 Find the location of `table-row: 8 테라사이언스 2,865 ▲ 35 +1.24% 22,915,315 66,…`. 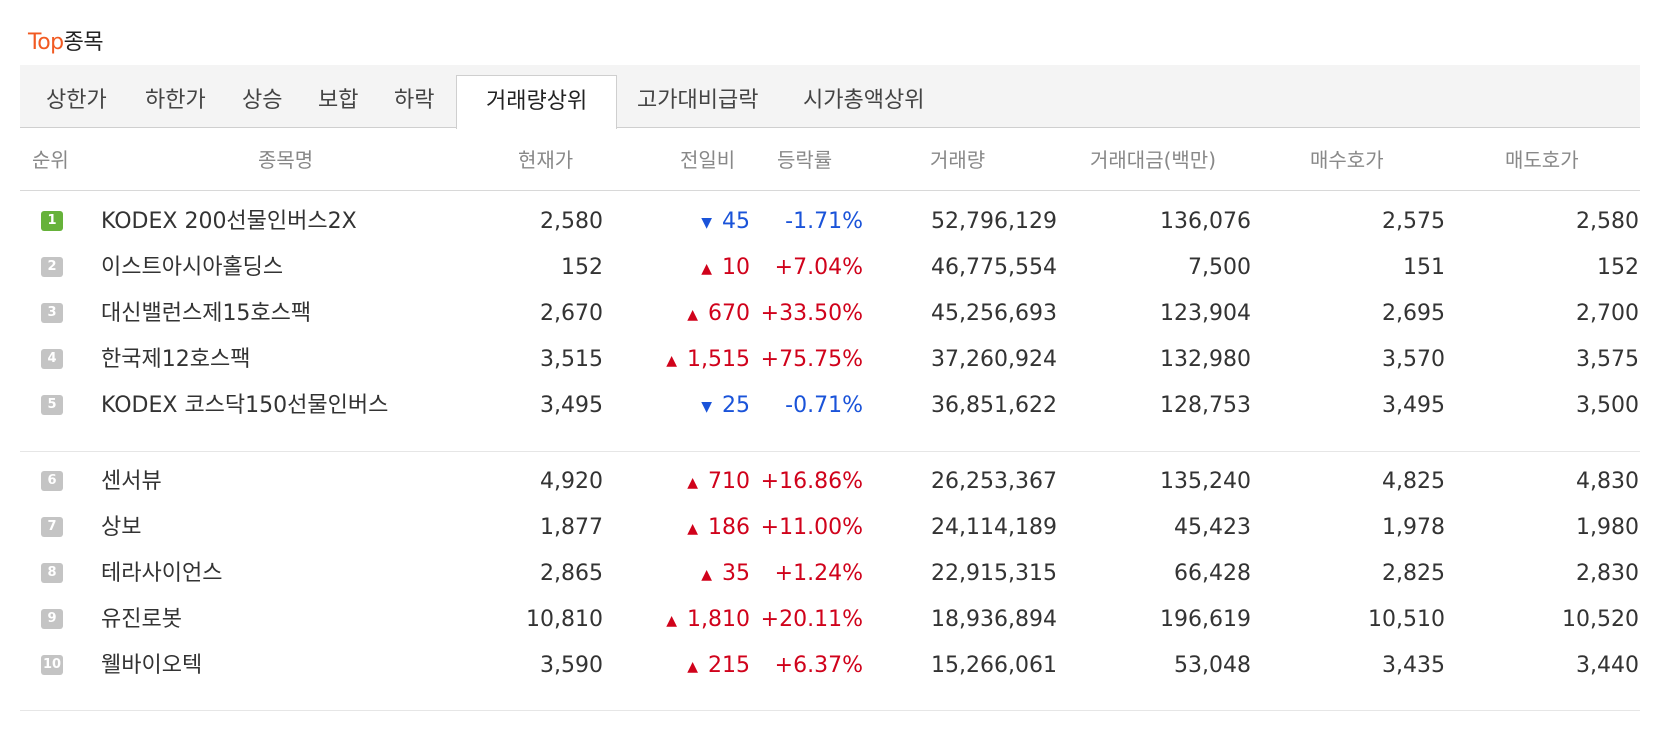

table-row: 8 테라사이언스 2,865 ▲ 35 +1.24% 22,915,315 66,… is located at coordinates (830, 574).